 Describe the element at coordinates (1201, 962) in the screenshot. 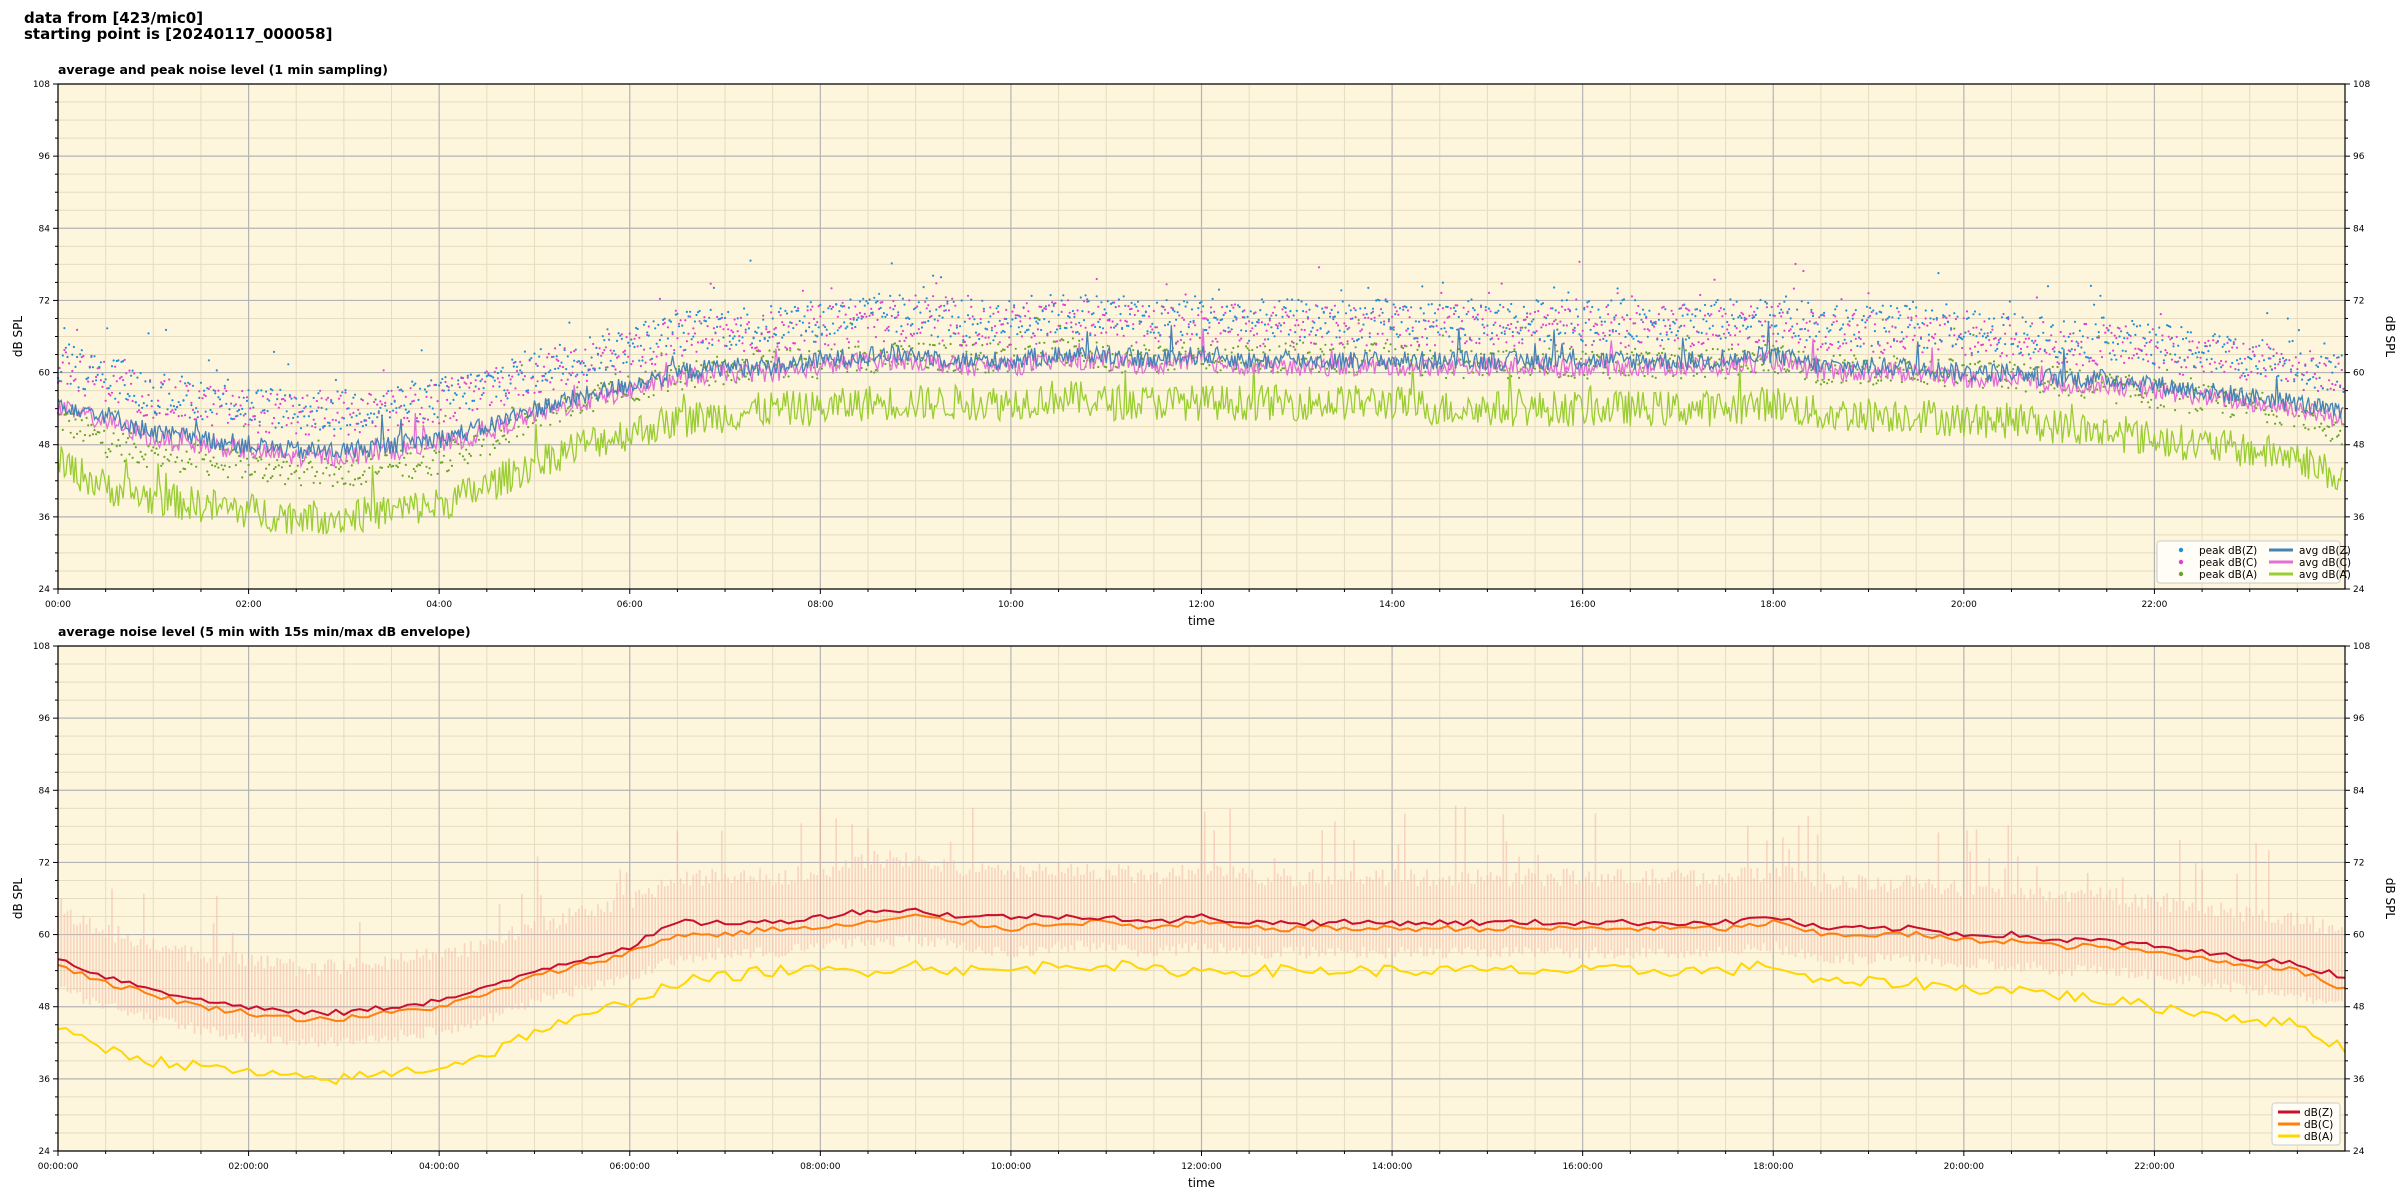

I see `db-z-line` at that location.